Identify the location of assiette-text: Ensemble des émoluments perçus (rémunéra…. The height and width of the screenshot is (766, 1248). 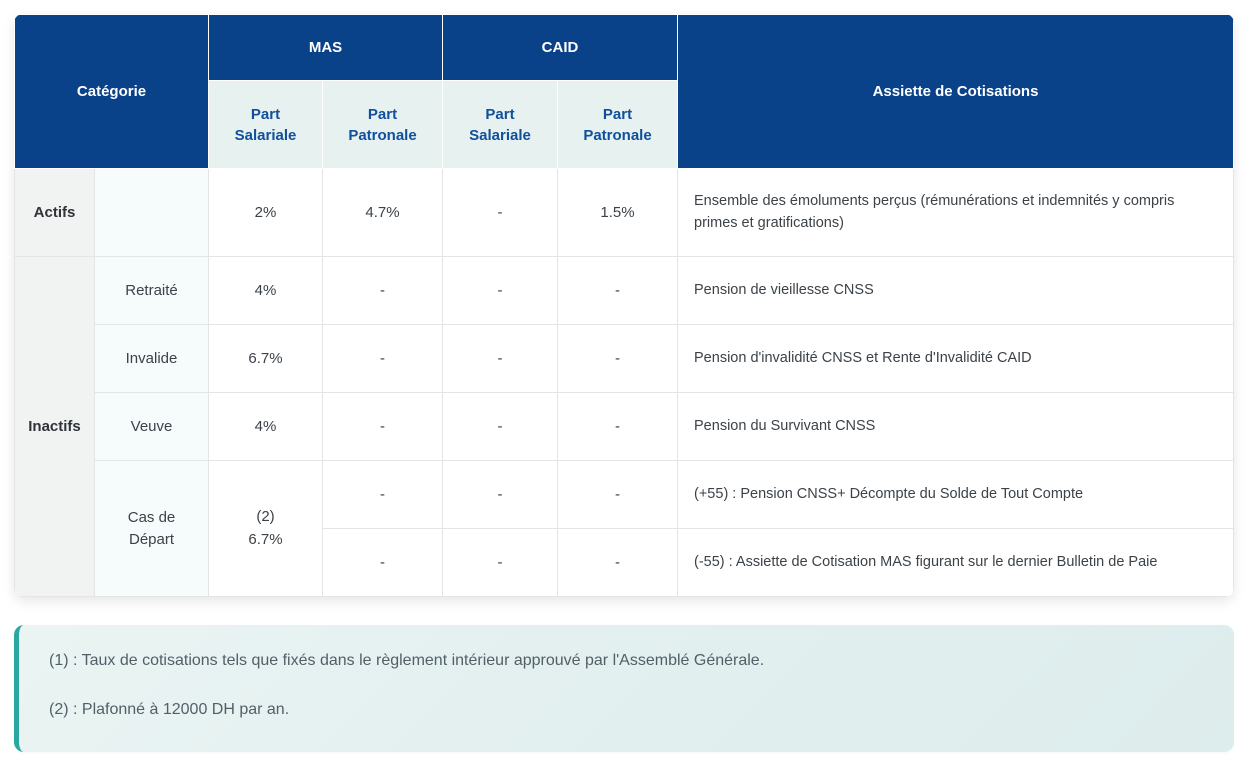
(955, 212).